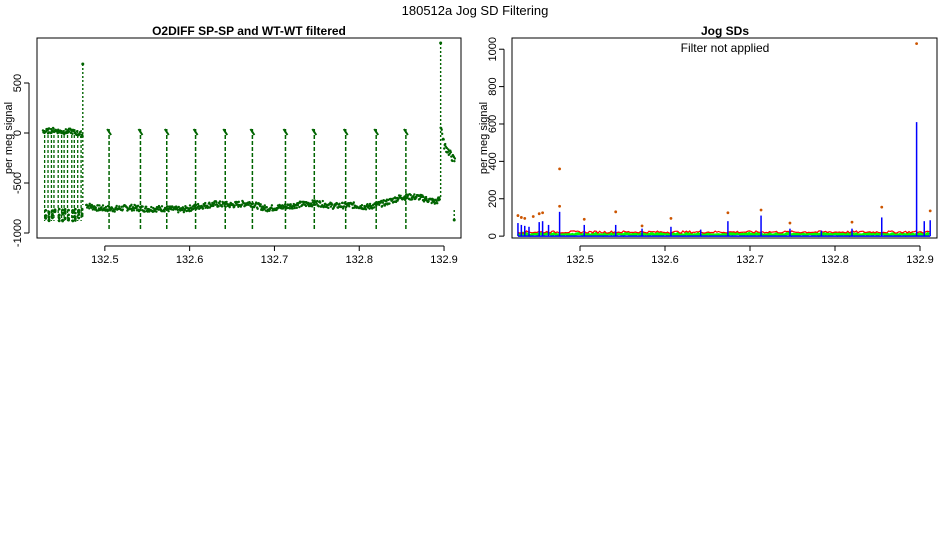 The width and height of the screenshot is (950, 550). What do you see at coordinates (750, 260) in the screenshot?
I see `jog-sd-x-tick-label: 132.7` at bounding box center [750, 260].